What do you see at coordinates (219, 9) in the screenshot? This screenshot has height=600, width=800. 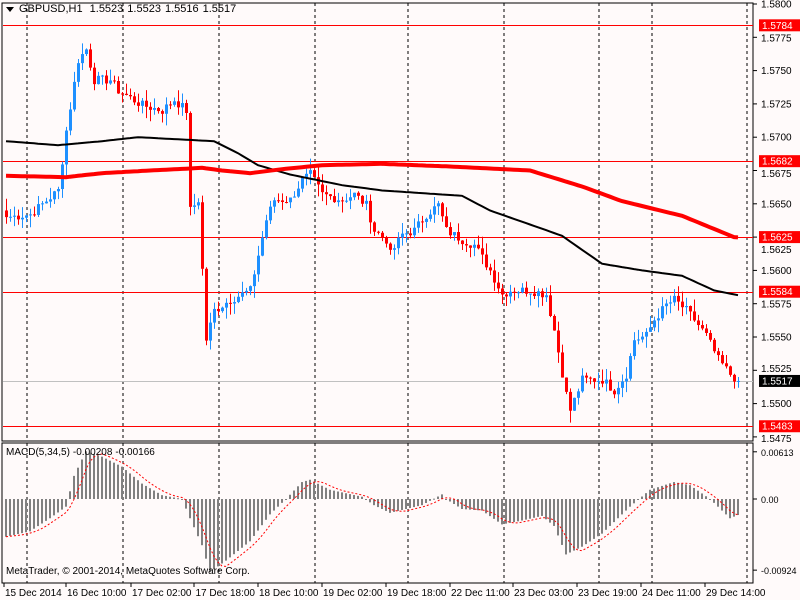 I see `ohlc-close: 1.5517` at bounding box center [219, 9].